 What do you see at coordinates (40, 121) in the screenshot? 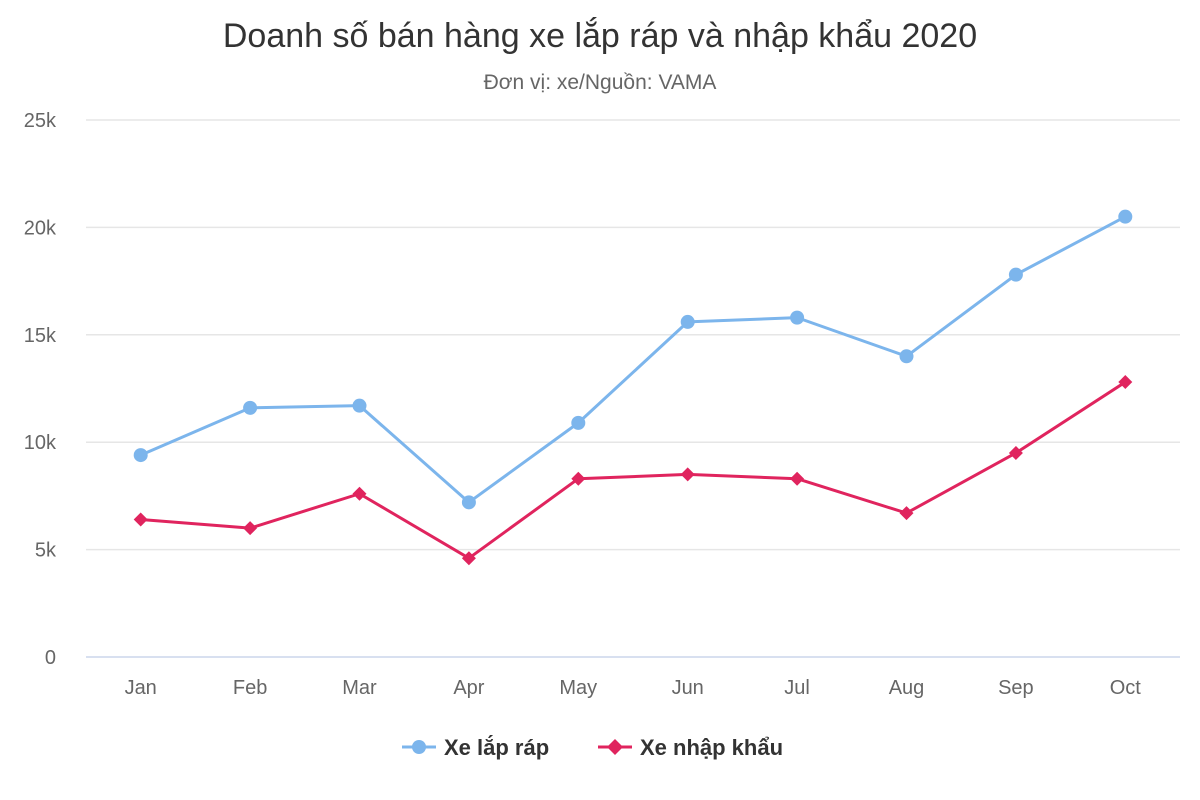
I see `y-tick-label: 25k` at bounding box center [40, 121].